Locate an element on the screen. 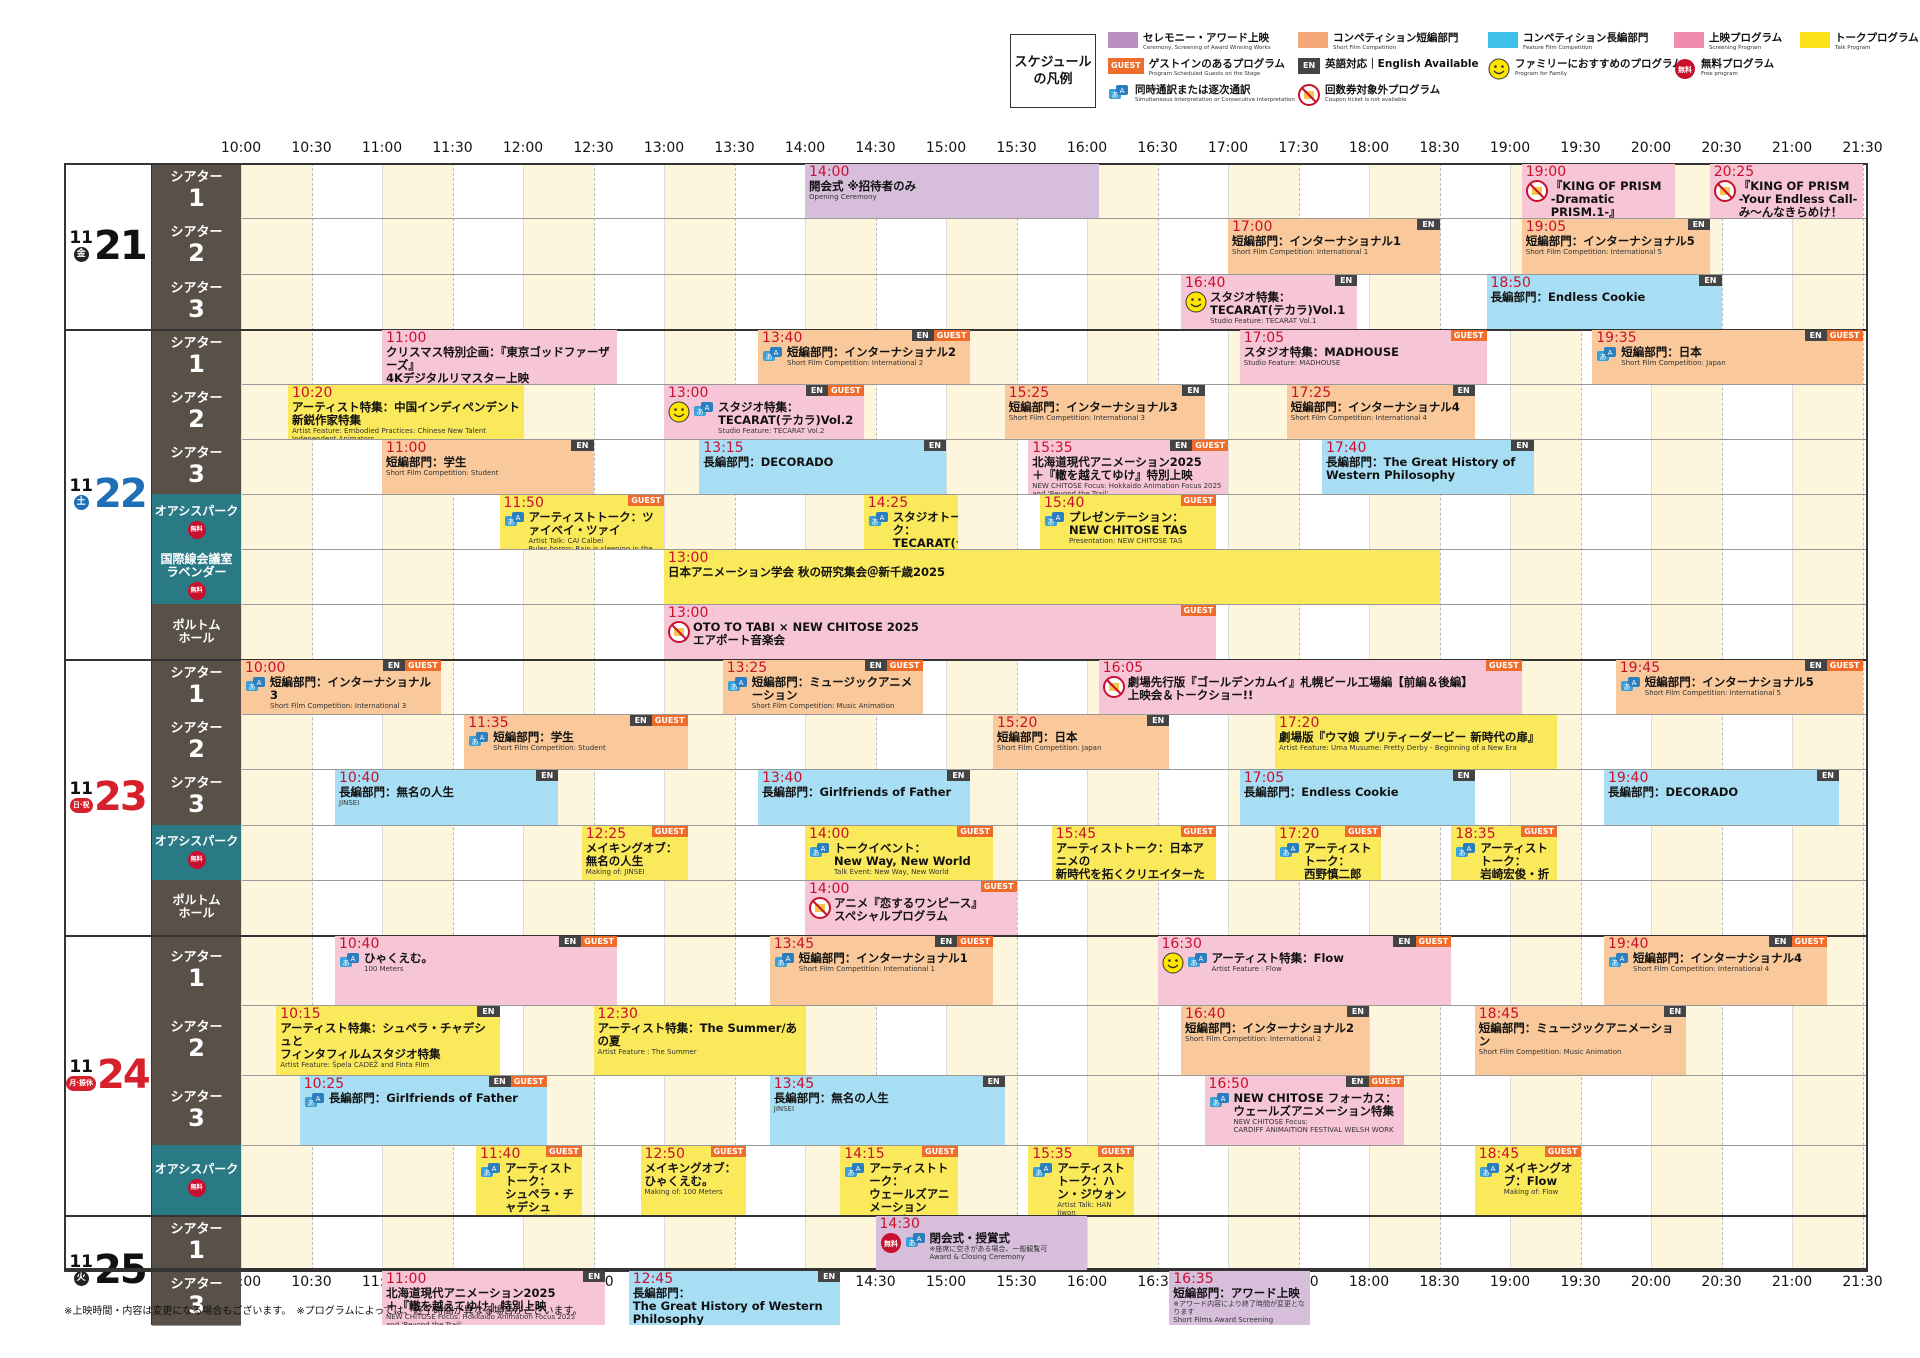  program-block: 19:40 長編部門：DECORADO EN is located at coordinates (1721, 797).